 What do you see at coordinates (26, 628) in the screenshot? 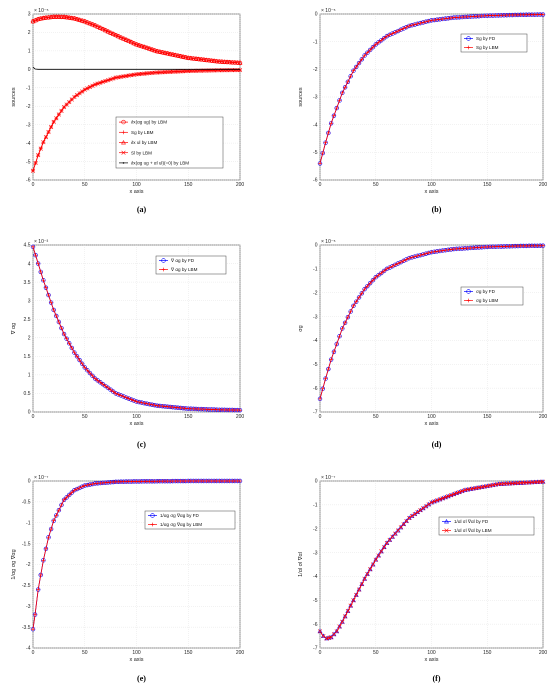
I see `y-tick-label-e: -3.5` at bounding box center [26, 628].